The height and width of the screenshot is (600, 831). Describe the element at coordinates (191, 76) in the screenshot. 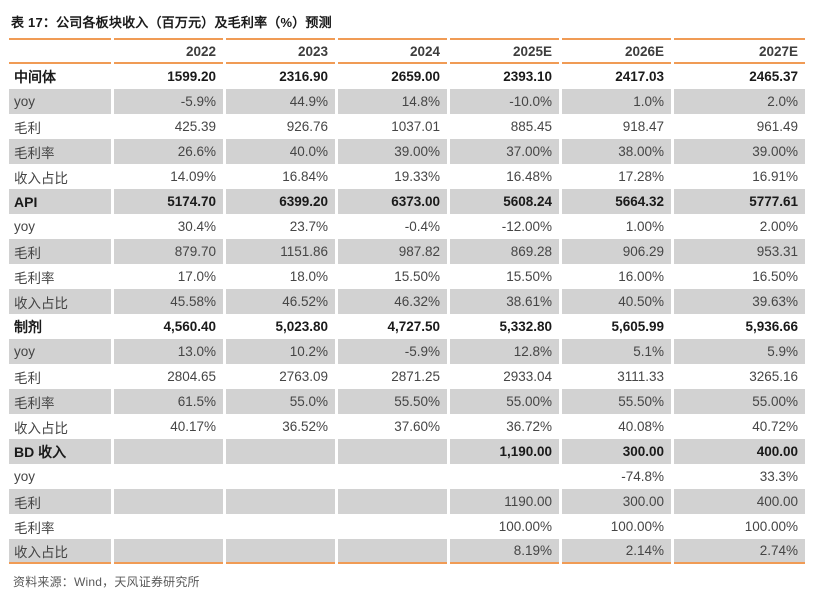

I see `cell: 1599.20` at that location.